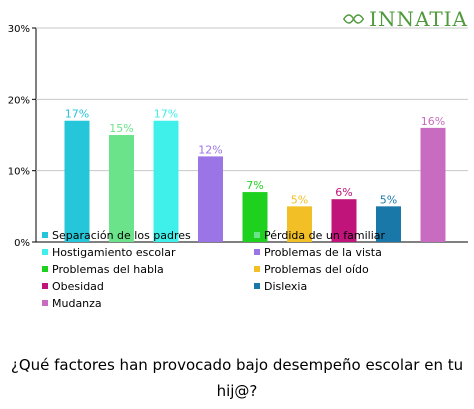 The image size is (474, 409). Describe the element at coordinates (108, 269) in the screenshot. I see `legend-entry: Problemas del habla` at that location.